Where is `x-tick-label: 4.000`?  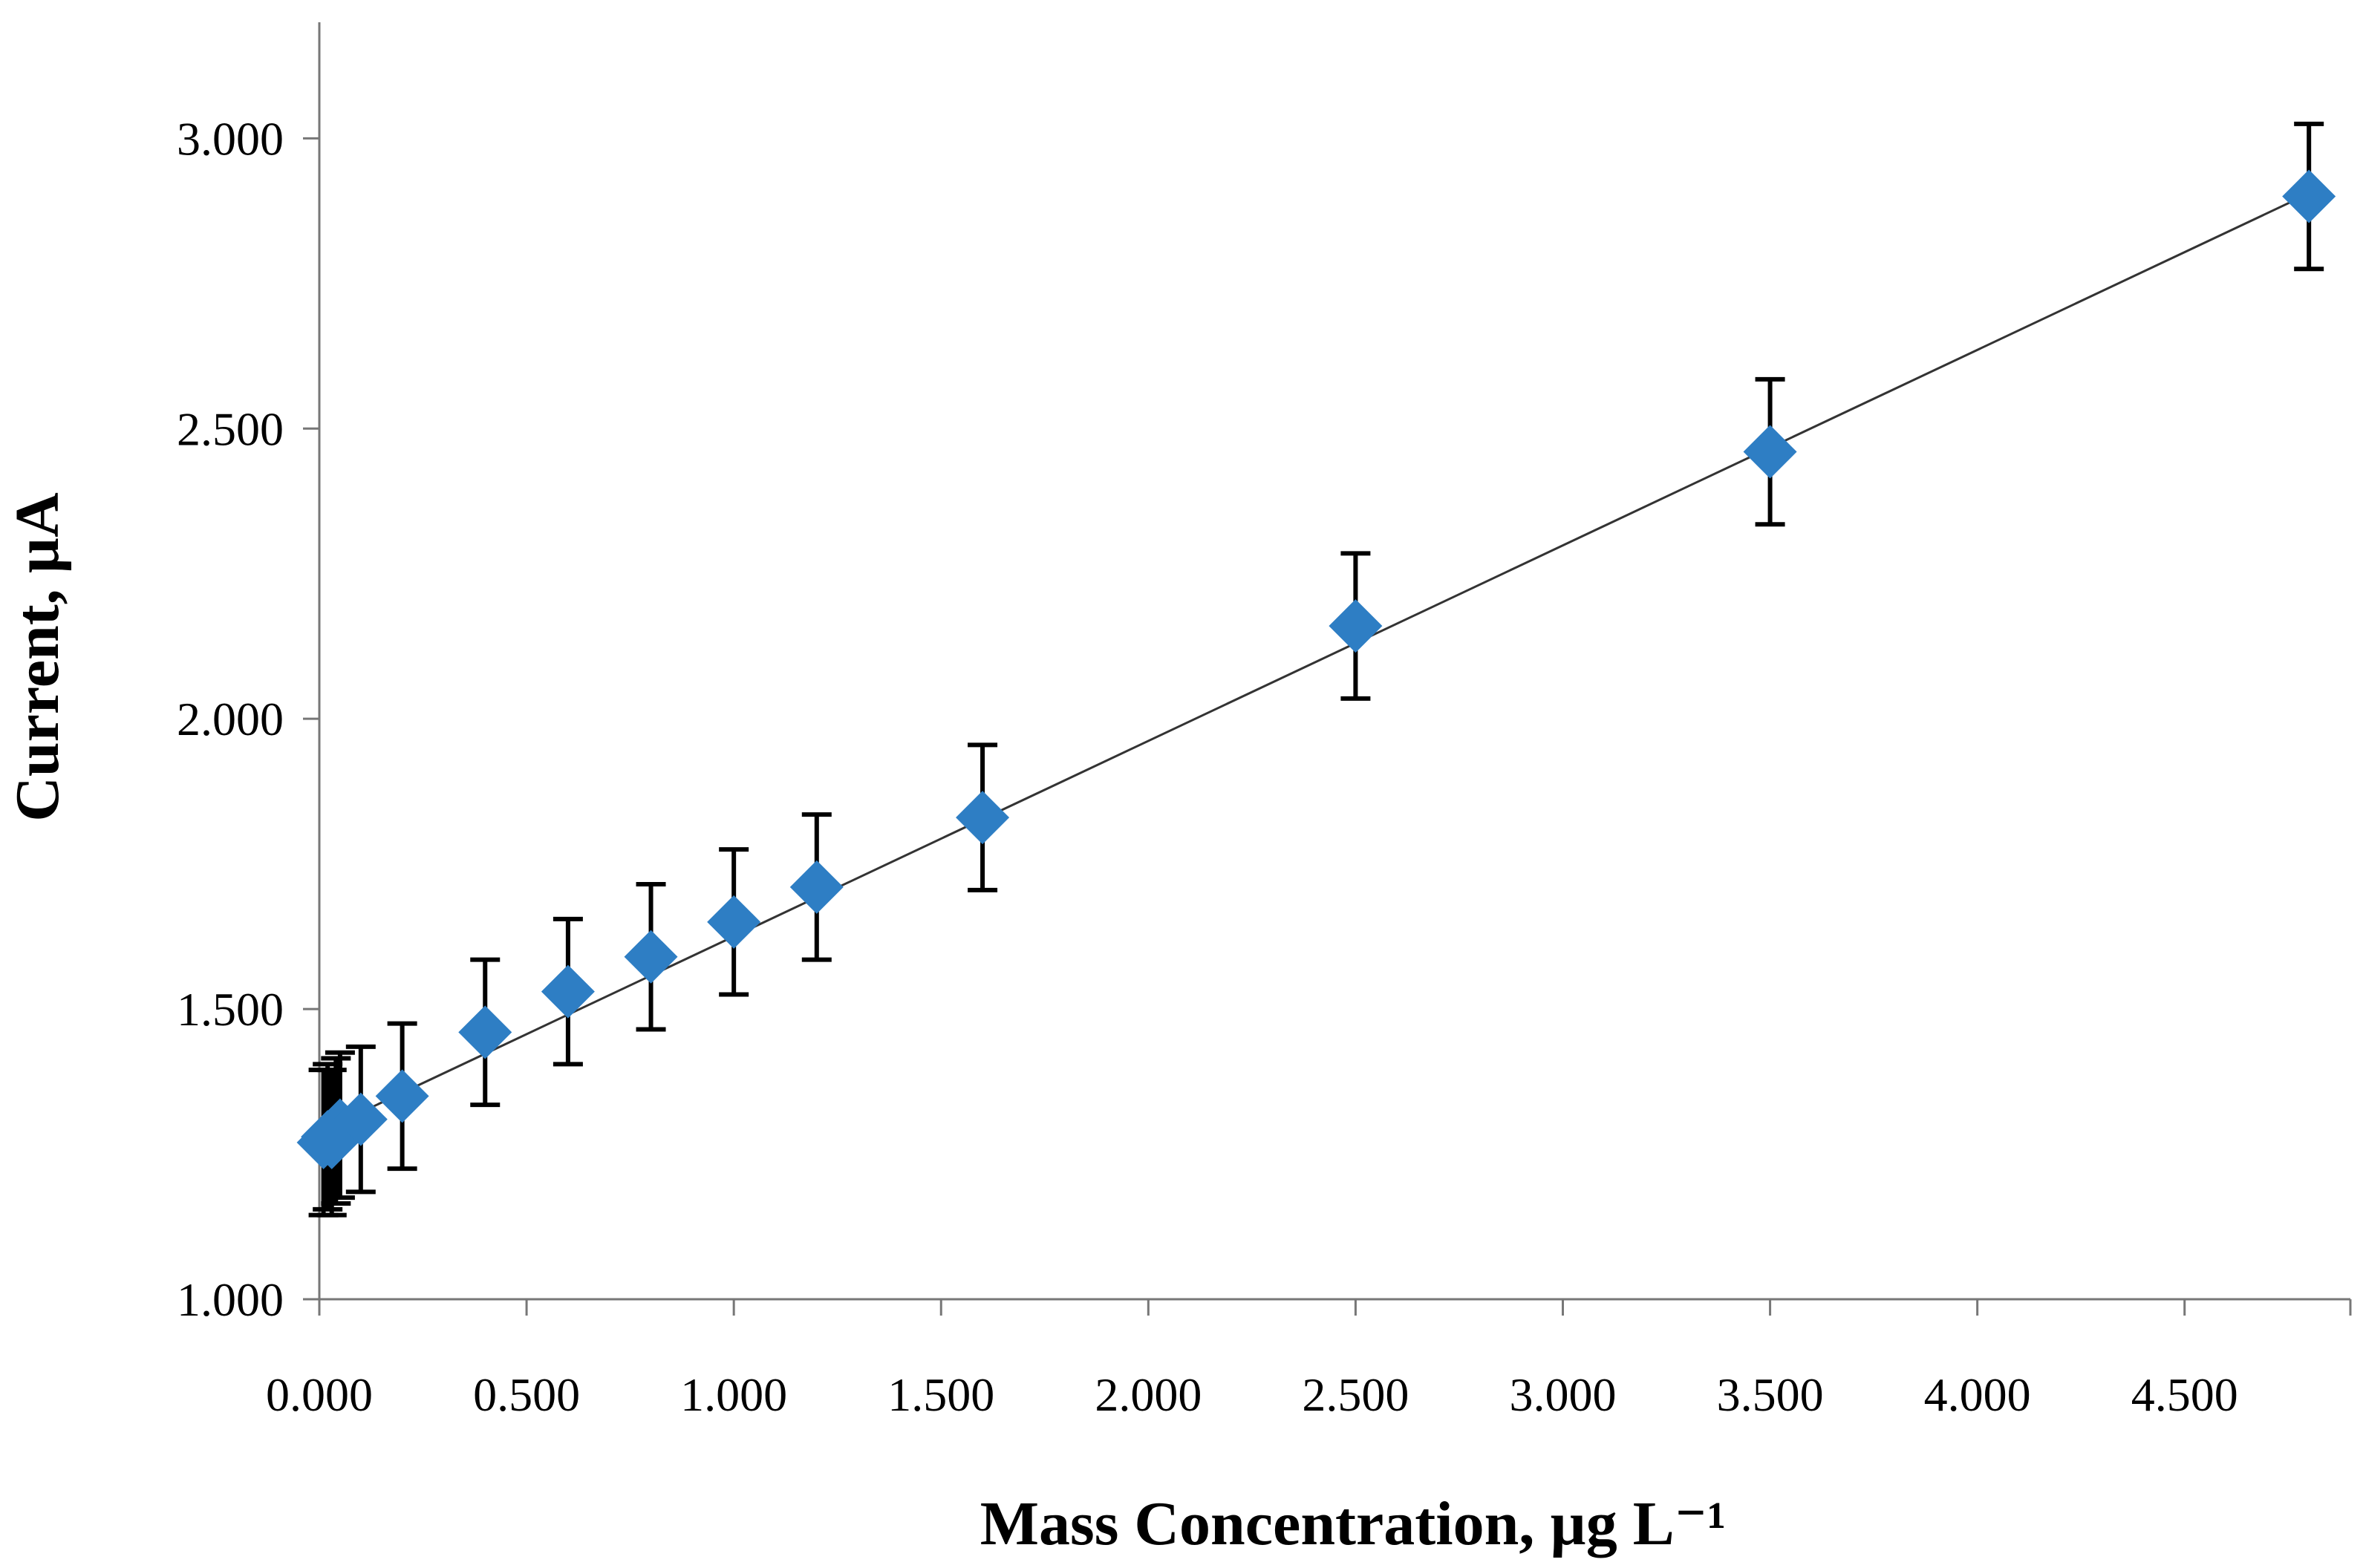
x-tick-label: 4.000 is located at coordinates (1977, 1394).